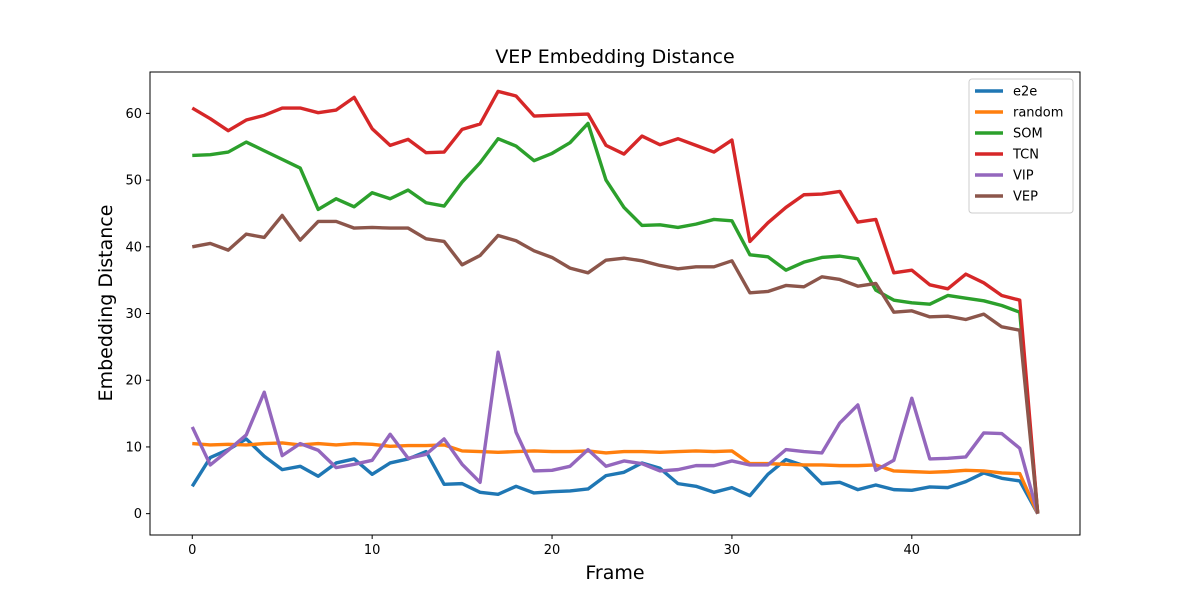  Describe the element at coordinates (732, 550) in the screenshot. I see `x-tick-label: 30` at that location.